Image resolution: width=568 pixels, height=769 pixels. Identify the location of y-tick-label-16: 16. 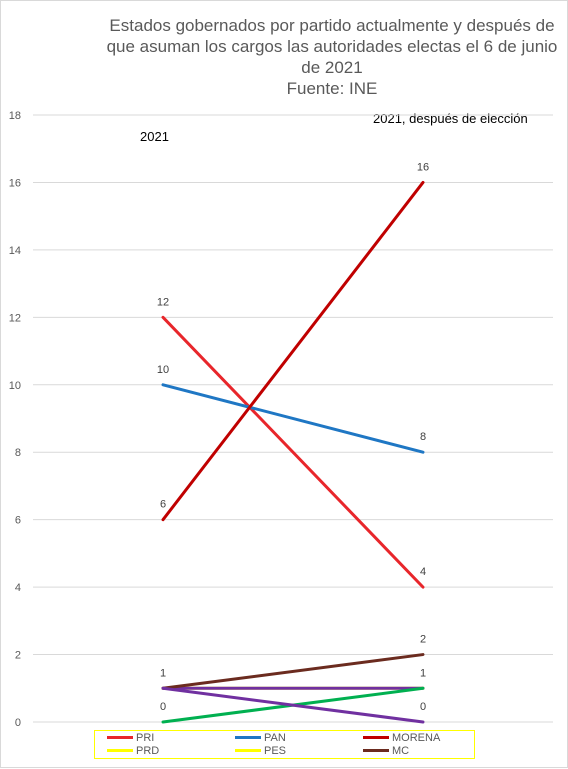
(15, 183).